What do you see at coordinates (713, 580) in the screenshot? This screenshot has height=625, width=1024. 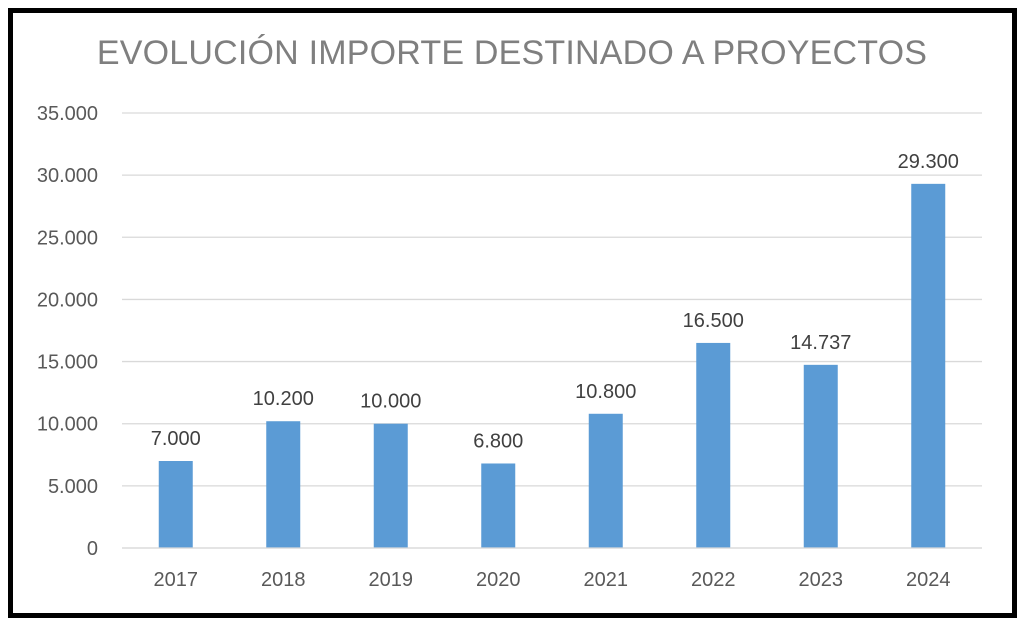 I see `x-tick-label: 2022` at bounding box center [713, 580].